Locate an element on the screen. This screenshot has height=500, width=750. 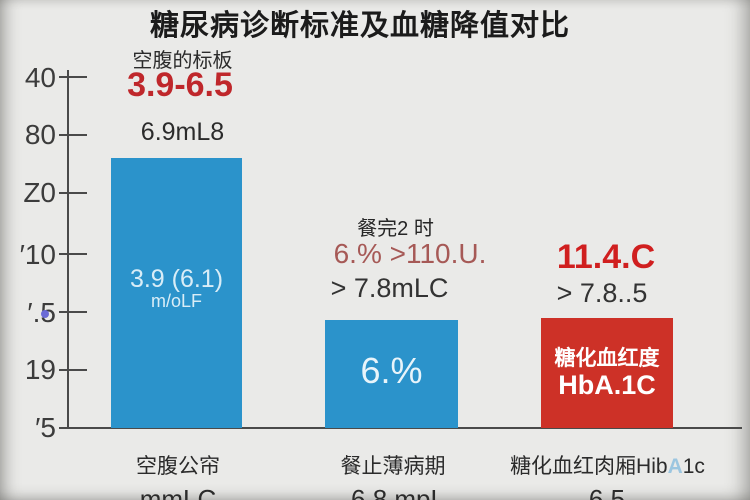
x-sublabel-hba1c: 6.5 is located at coordinates (607, 492).